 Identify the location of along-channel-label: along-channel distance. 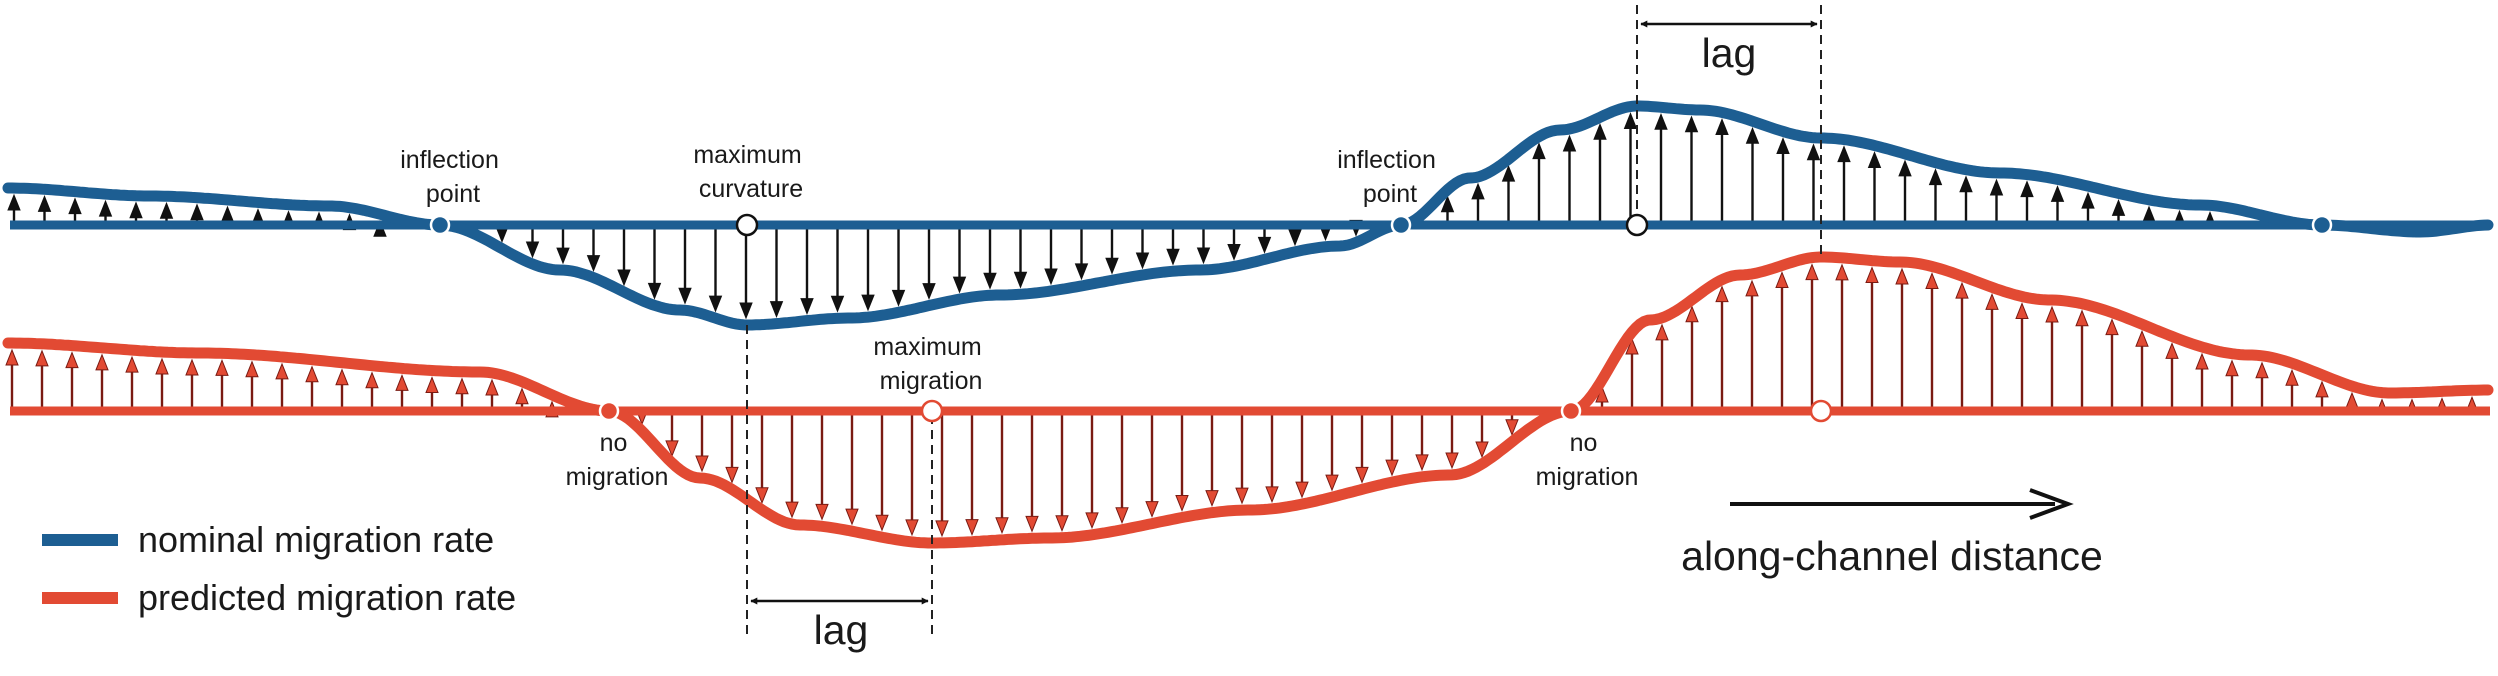
(1892, 556).